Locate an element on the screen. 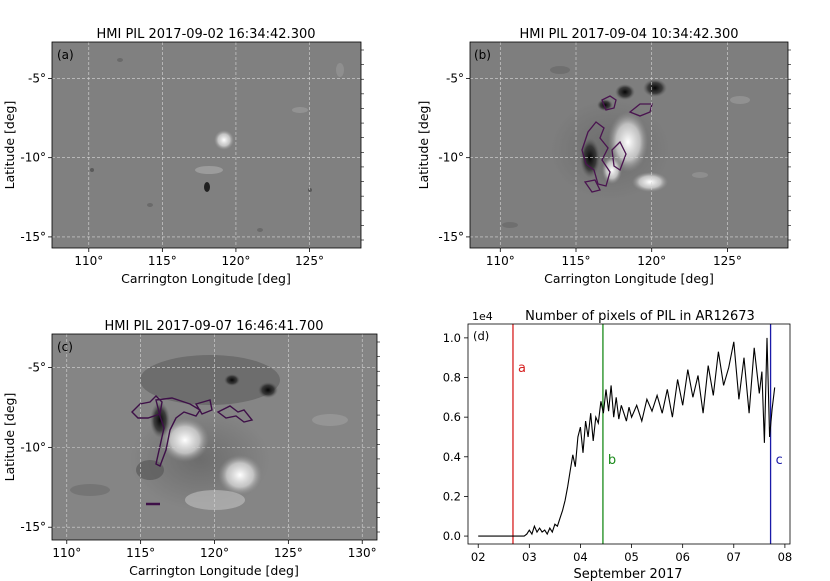  series-line is located at coordinates (627, 437).